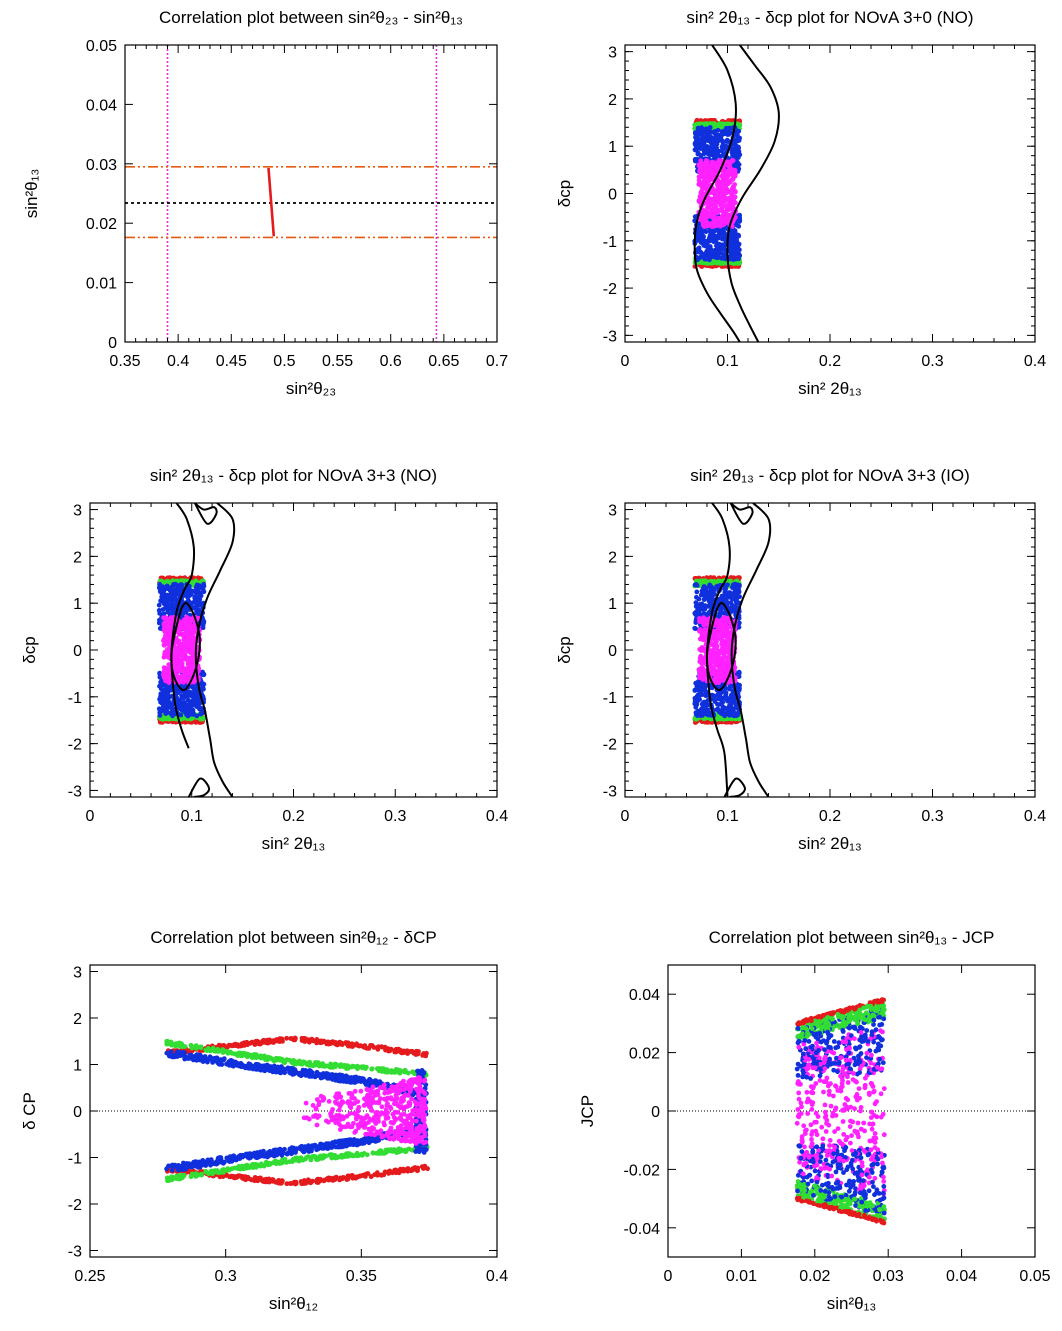 The height and width of the screenshot is (1331, 1062). I want to click on chart-title: sin² 2θ₁₃ - δcp plot for NOvA 3+3 (NO), so click(293, 475).